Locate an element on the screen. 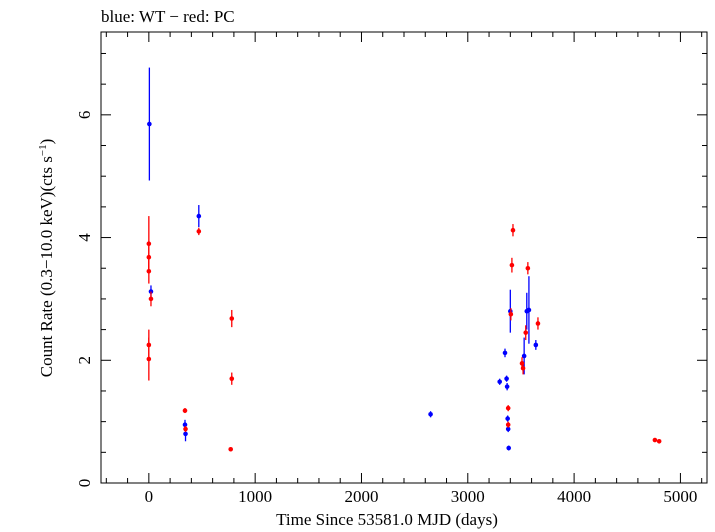  x-tick-label: 2000 is located at coordinates (361, 496).